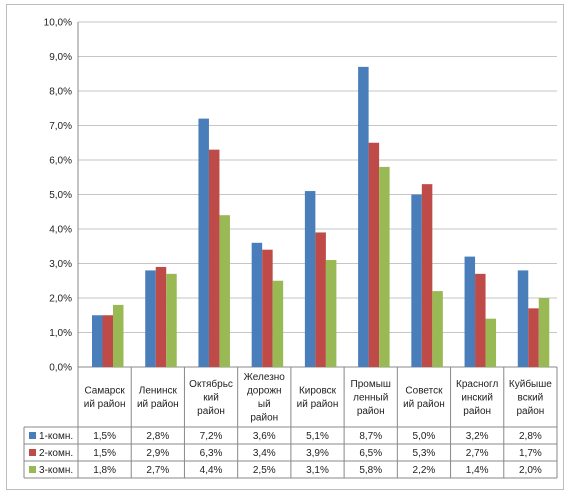 The width and height of the screenshot is (571, 497). Describe the element at coordinates (60, 368) in the screenshot. I see `y-tick-label: 0,0%` at that location.